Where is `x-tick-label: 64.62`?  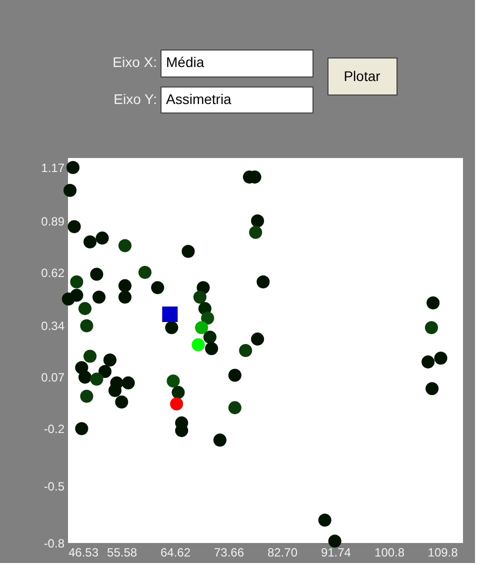
x-tick-label: 64.62 is located at coordinates (175, 553).